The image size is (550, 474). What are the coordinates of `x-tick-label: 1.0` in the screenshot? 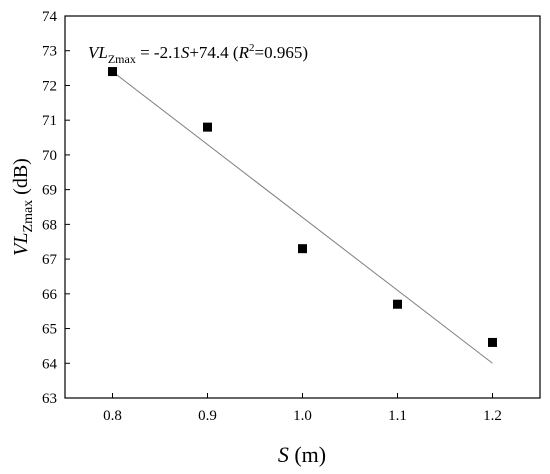 It's located at (302, 416).